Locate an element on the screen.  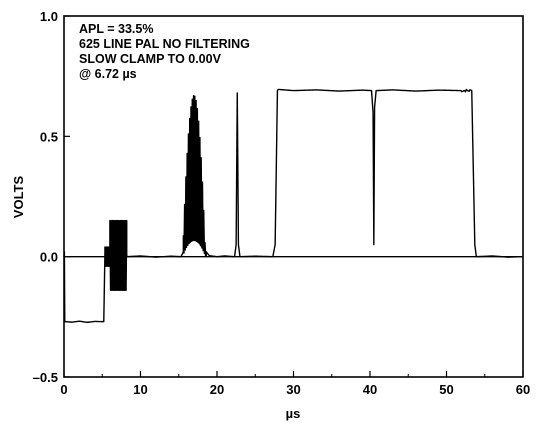
y-tick-label: 1.0 is located at coordinates (49, 16).